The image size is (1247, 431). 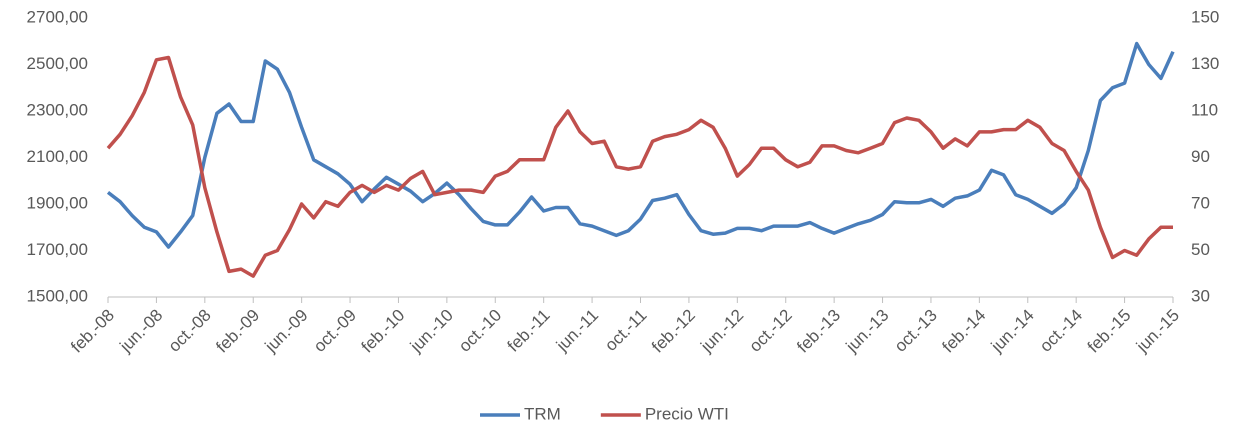 What do you see at coordinates (577, 331) in the screenshot?
I see `x-tick-label: jun.-11` at bounding box center [577, 331].